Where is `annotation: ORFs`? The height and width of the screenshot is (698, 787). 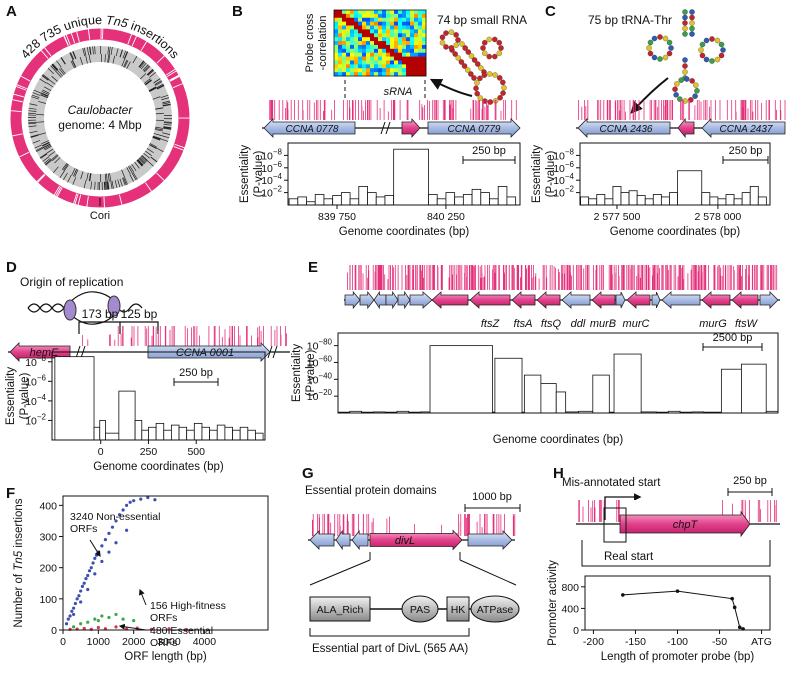 annotation: ORFs is located at coordinates (163, 643).